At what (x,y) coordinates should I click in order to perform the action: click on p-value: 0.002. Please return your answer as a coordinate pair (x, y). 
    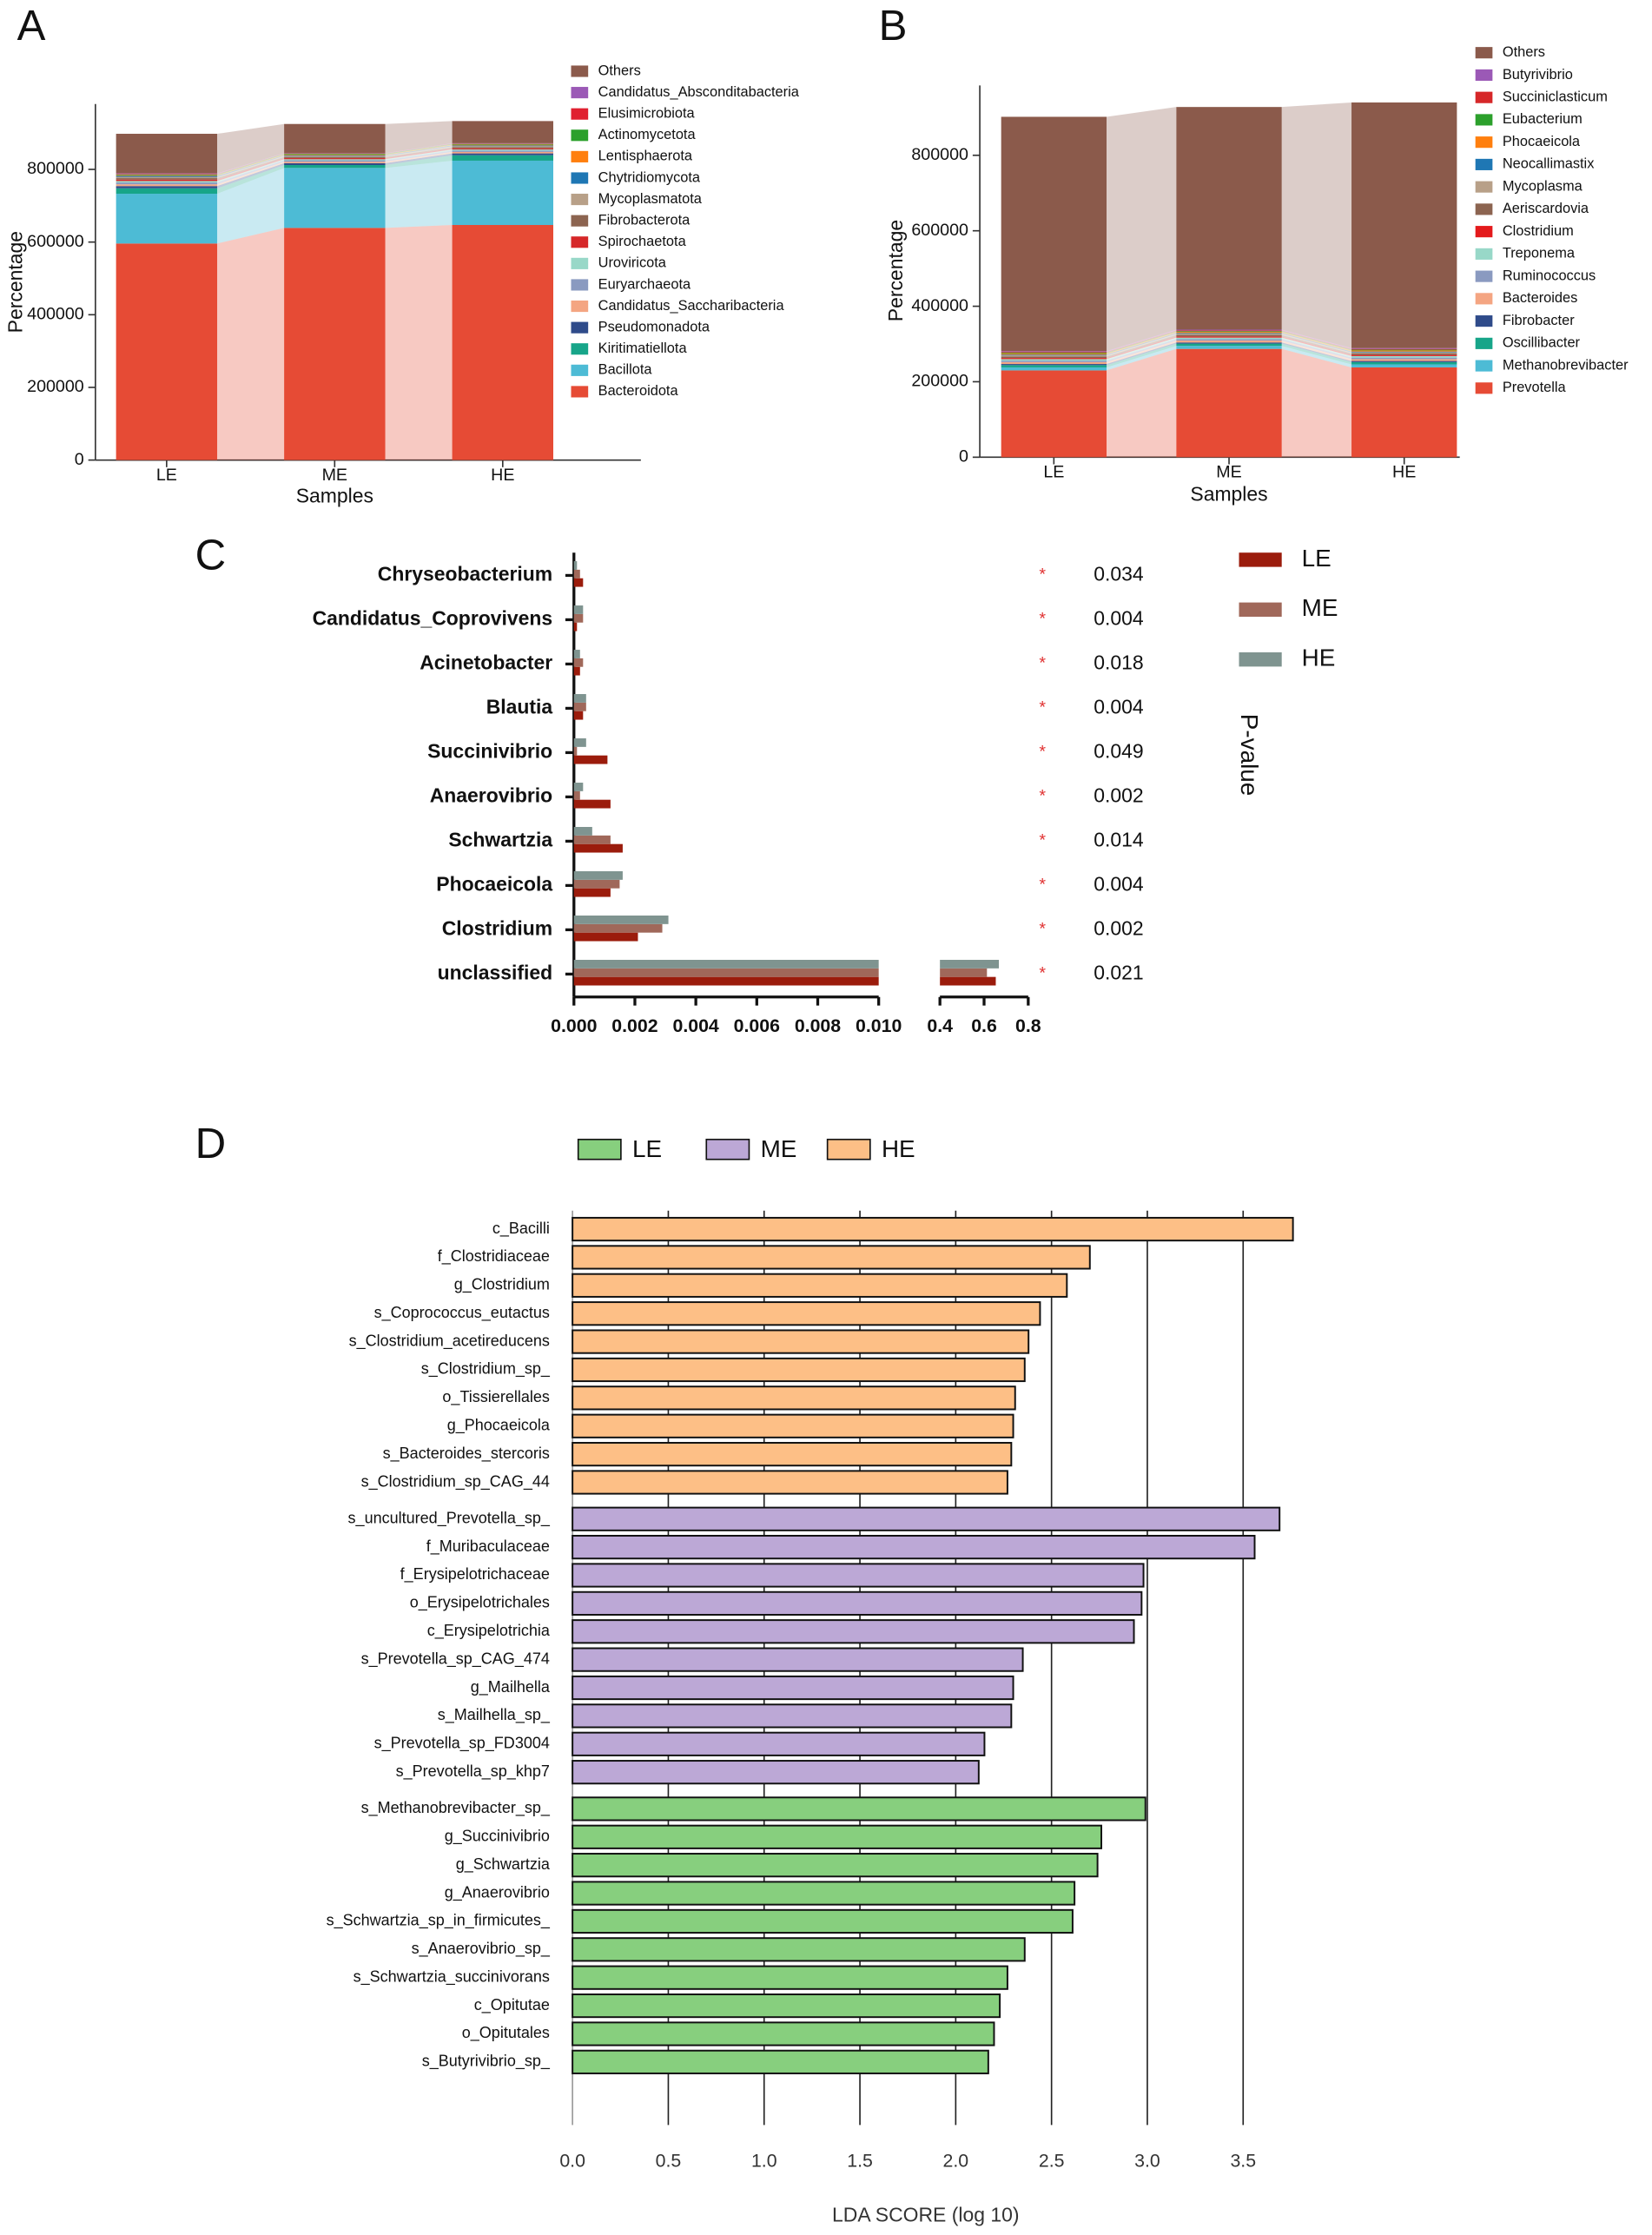
    Looking at the image, I should click on (1118, 928).